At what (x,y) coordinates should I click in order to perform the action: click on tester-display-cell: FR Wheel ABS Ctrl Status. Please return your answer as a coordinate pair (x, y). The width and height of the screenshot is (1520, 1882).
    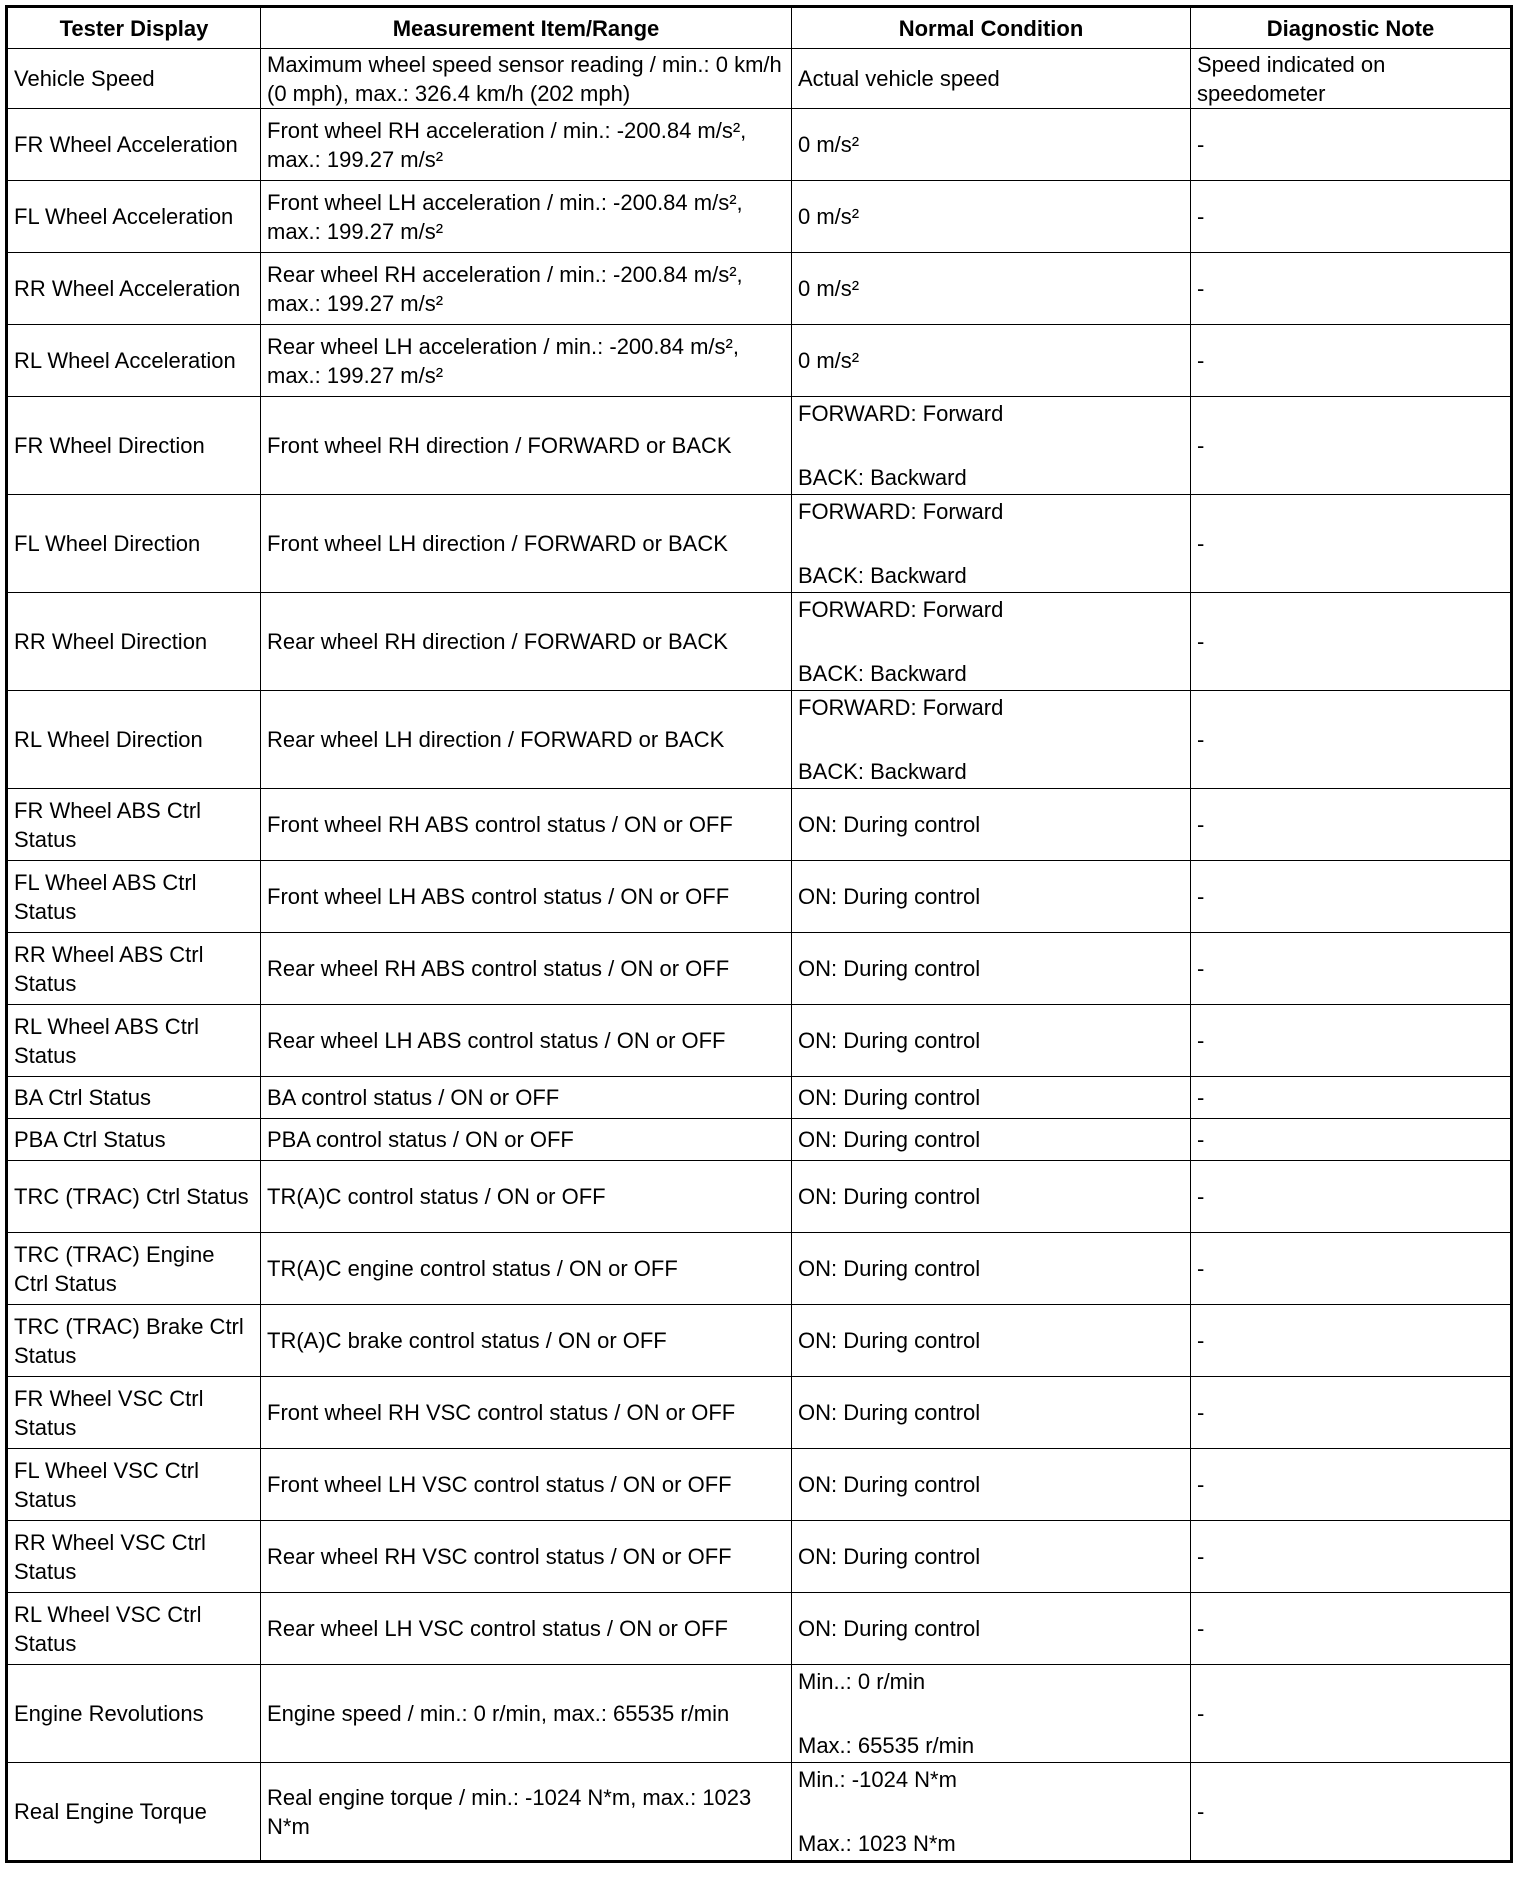
    Looking at the image, I should click on (133, 824).